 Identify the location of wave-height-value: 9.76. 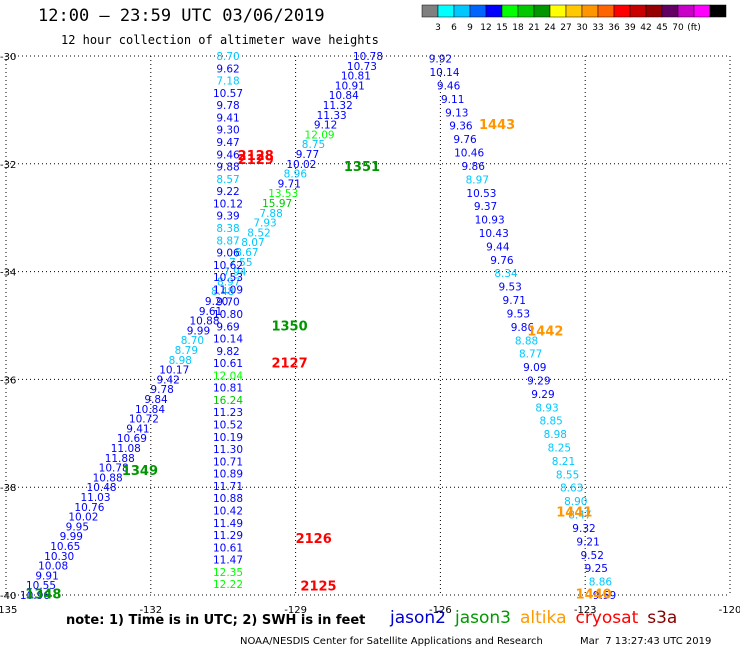
(465, 140).